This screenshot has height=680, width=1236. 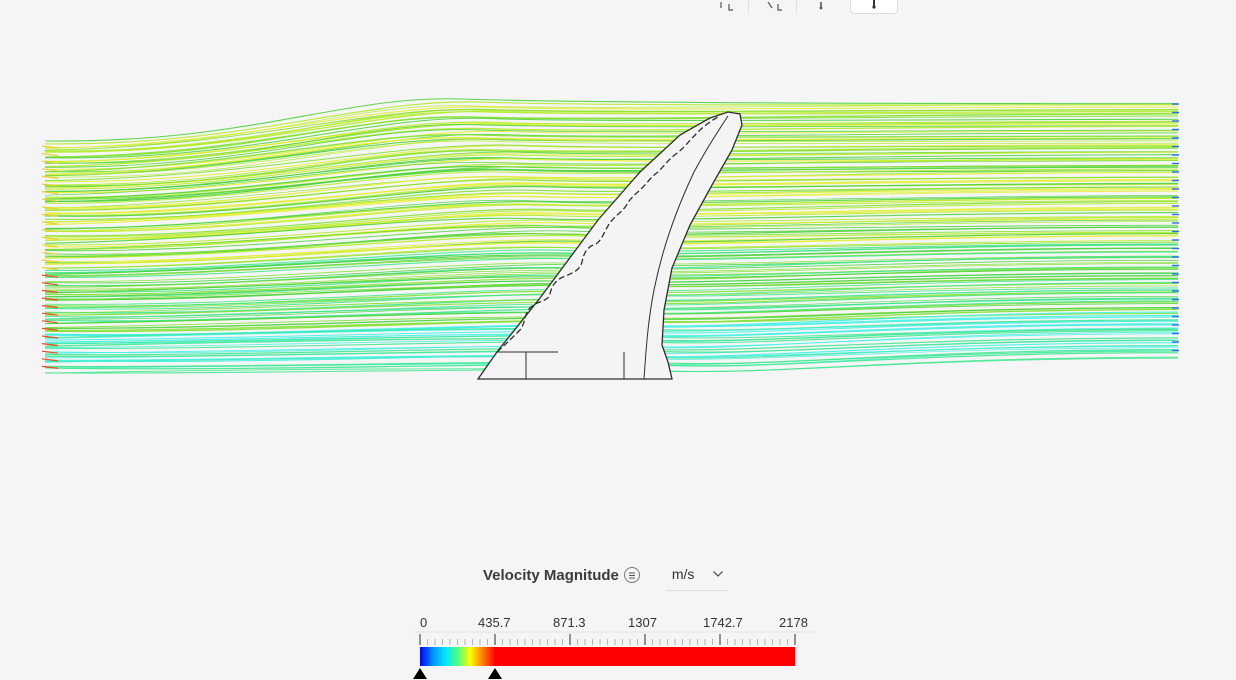 I want to click on legend-header: Velocity Magnitude m/s, so click(x=605, y=575).